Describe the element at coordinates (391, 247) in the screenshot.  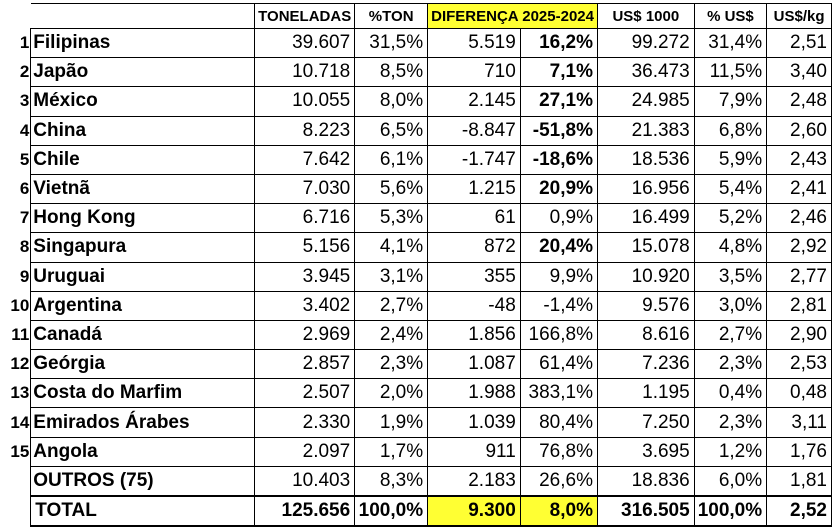
I see `row-pct-ton: 4,1%` at that location.